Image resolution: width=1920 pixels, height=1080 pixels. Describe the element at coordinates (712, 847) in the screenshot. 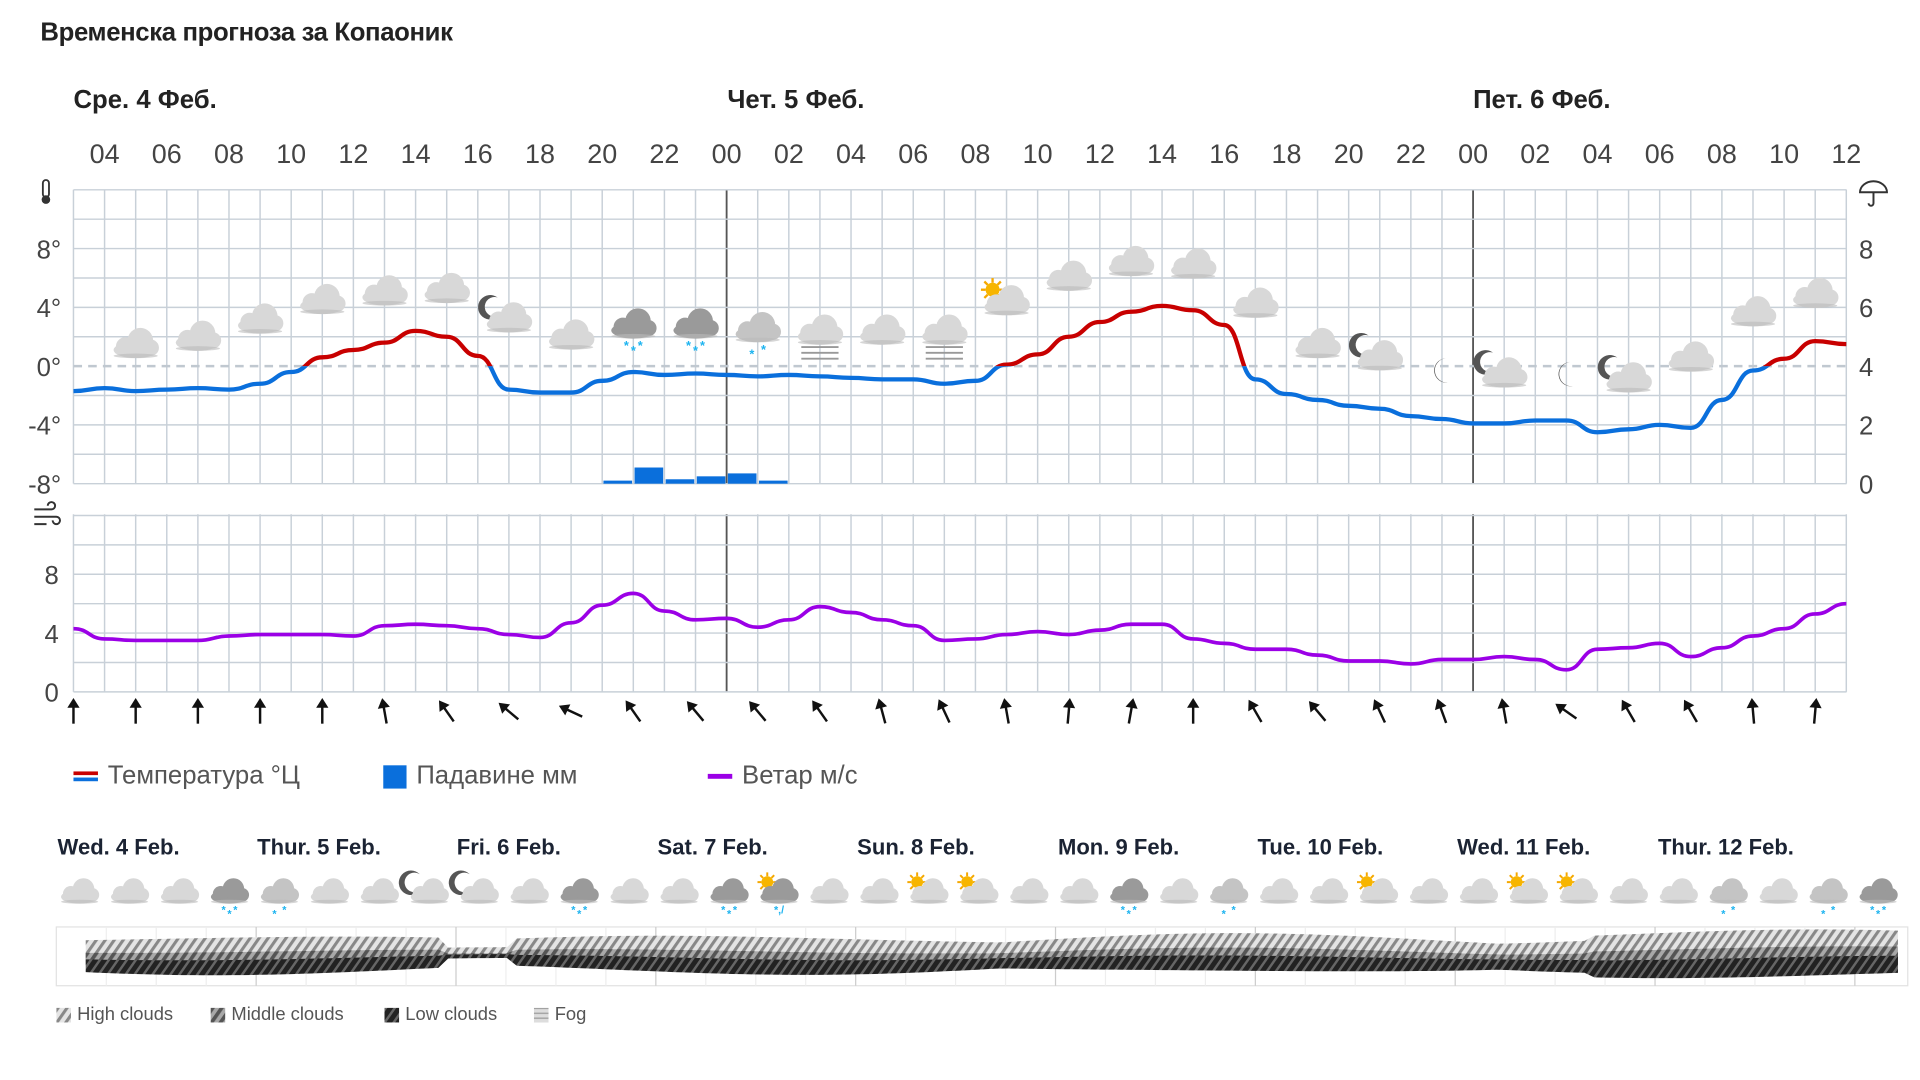

I see `week-day-label: Sat. 7 Feb.` at that location.